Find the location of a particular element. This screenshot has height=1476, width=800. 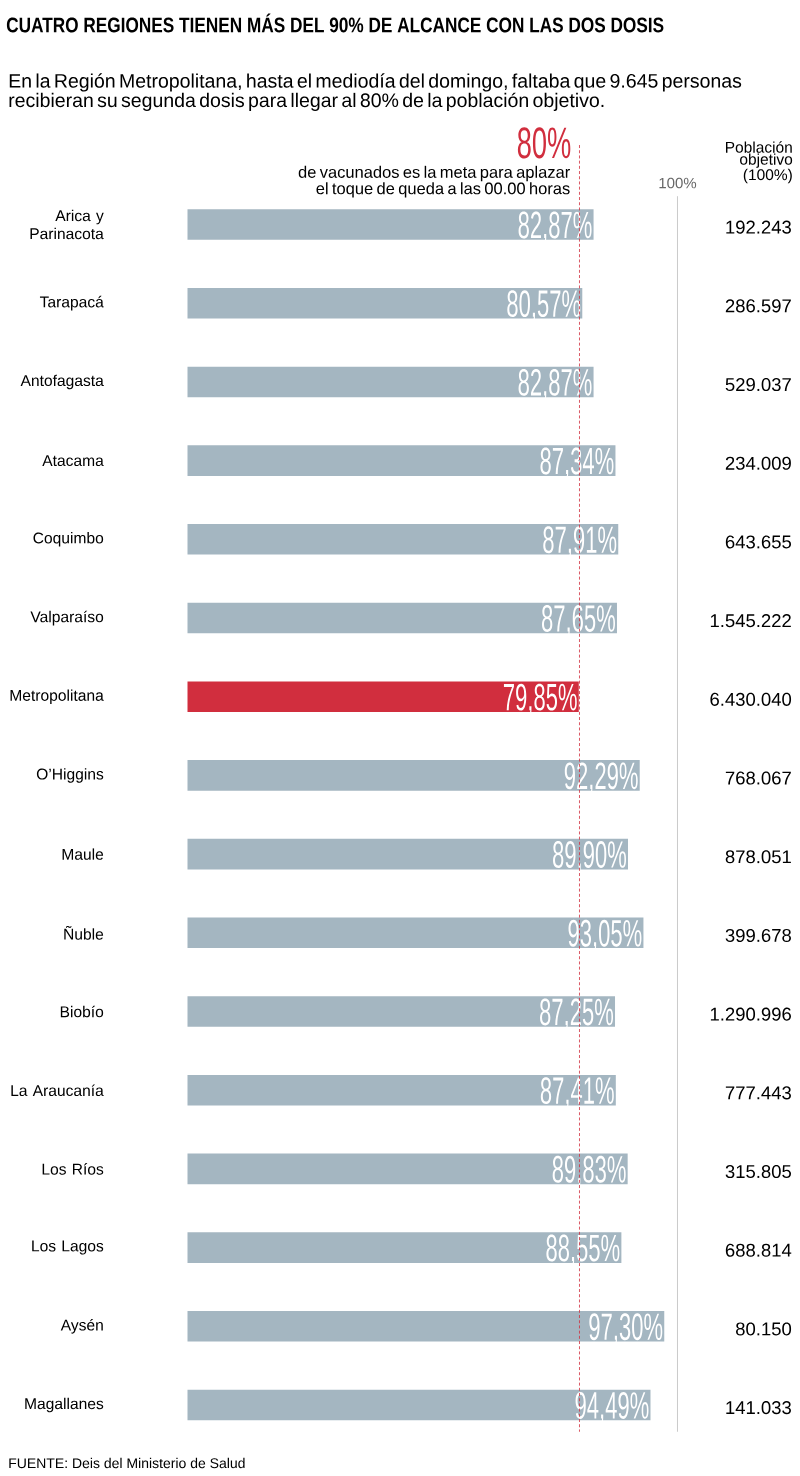

annotation: de vacunados es la meta para aplazar el toque de queda a las 00.00 horas is located at coordinates (434, 181).